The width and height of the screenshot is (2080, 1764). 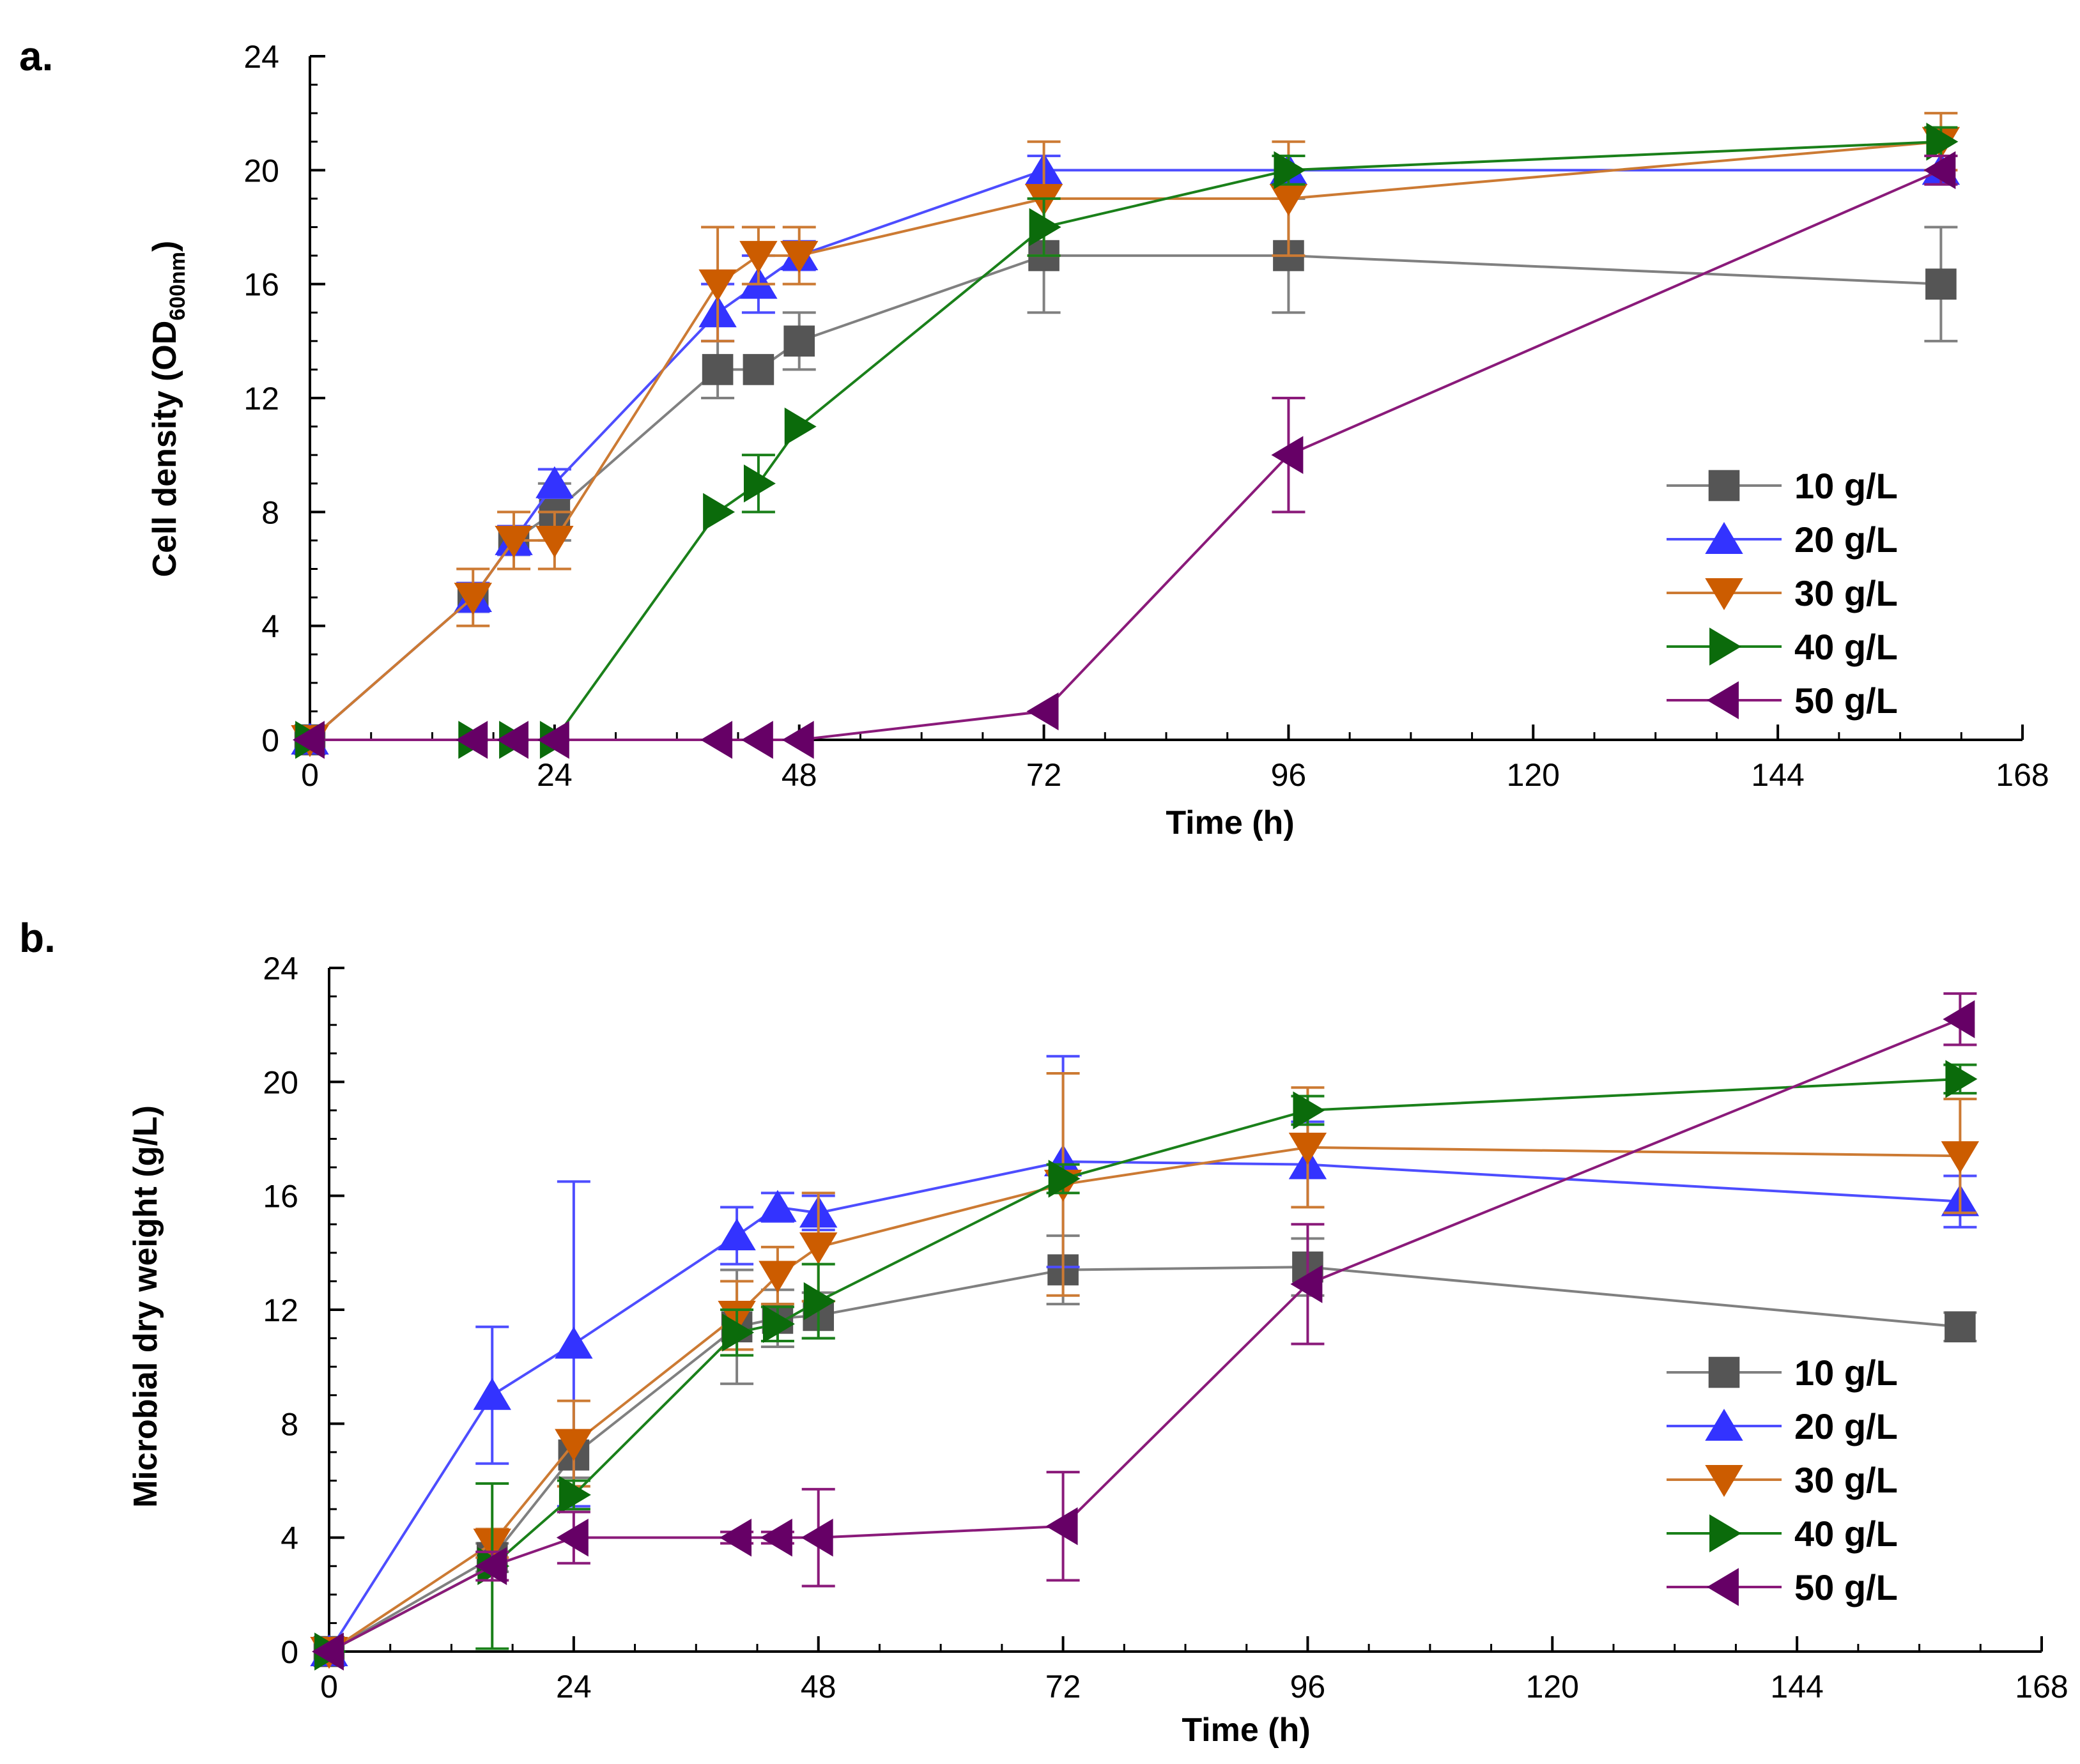 What do you see at coordinates (280, 1310) in the screenshot?
I see `y-tick-label-b: 12` at bounding box center [280, 1310].